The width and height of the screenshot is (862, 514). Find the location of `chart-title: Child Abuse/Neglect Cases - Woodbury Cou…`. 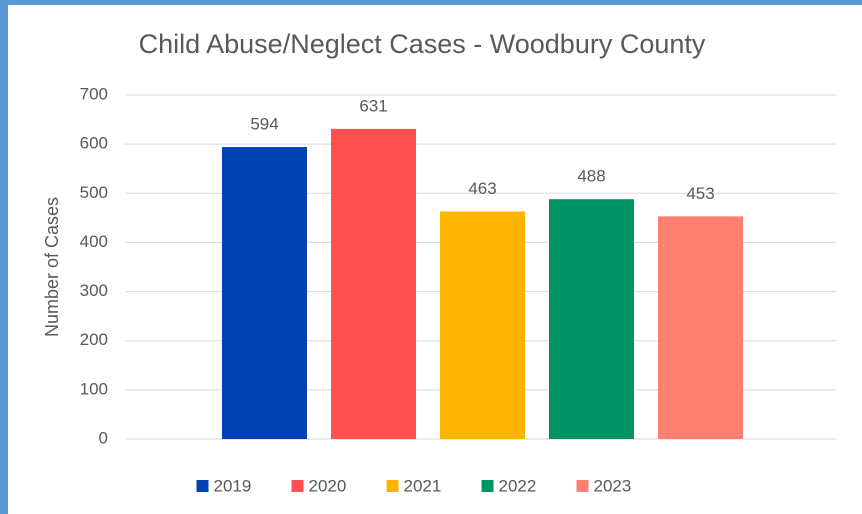

chart-title: Child Abuse/Neglect Cases - Woodbury Cou… is located at coordinates (422, 44).